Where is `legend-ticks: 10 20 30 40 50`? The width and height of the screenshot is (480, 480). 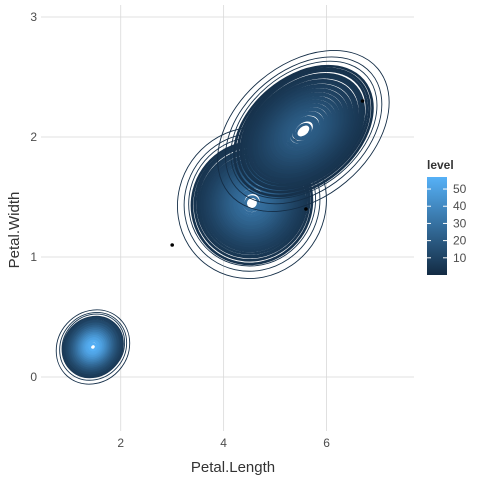
legend-ticks: 10 20 30 40 50 is located at coordinates (447, 223).